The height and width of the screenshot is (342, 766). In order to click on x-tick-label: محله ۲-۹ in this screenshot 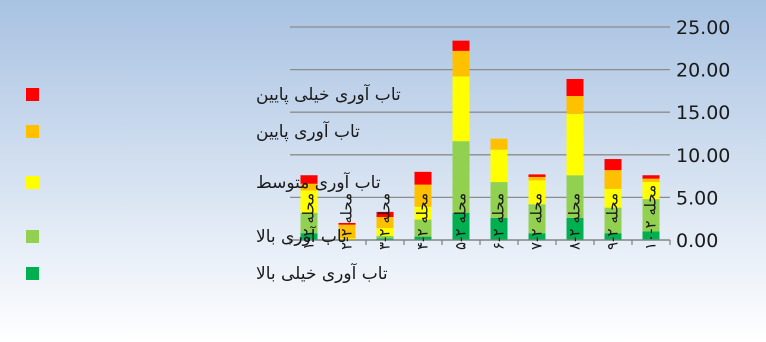, I will do `click(613, 221)`.